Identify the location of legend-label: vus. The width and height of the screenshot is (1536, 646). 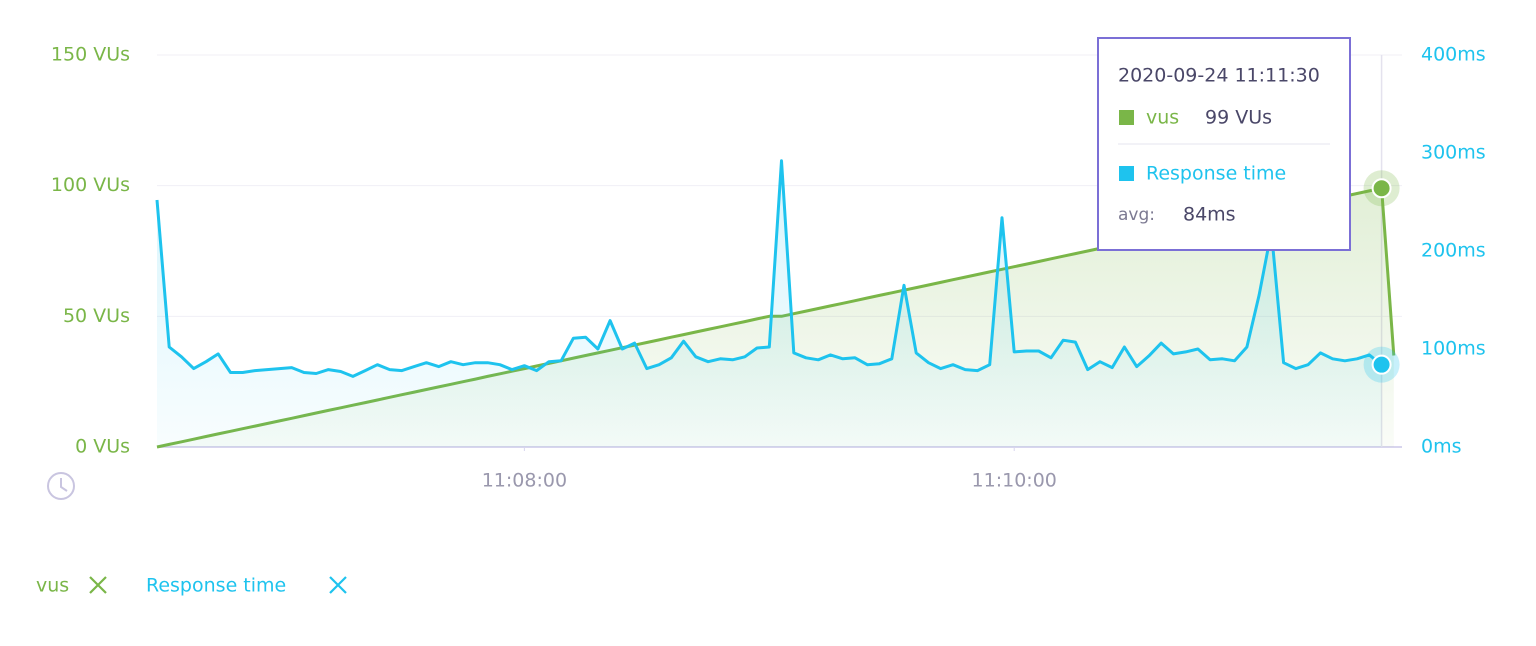
(52, 586).